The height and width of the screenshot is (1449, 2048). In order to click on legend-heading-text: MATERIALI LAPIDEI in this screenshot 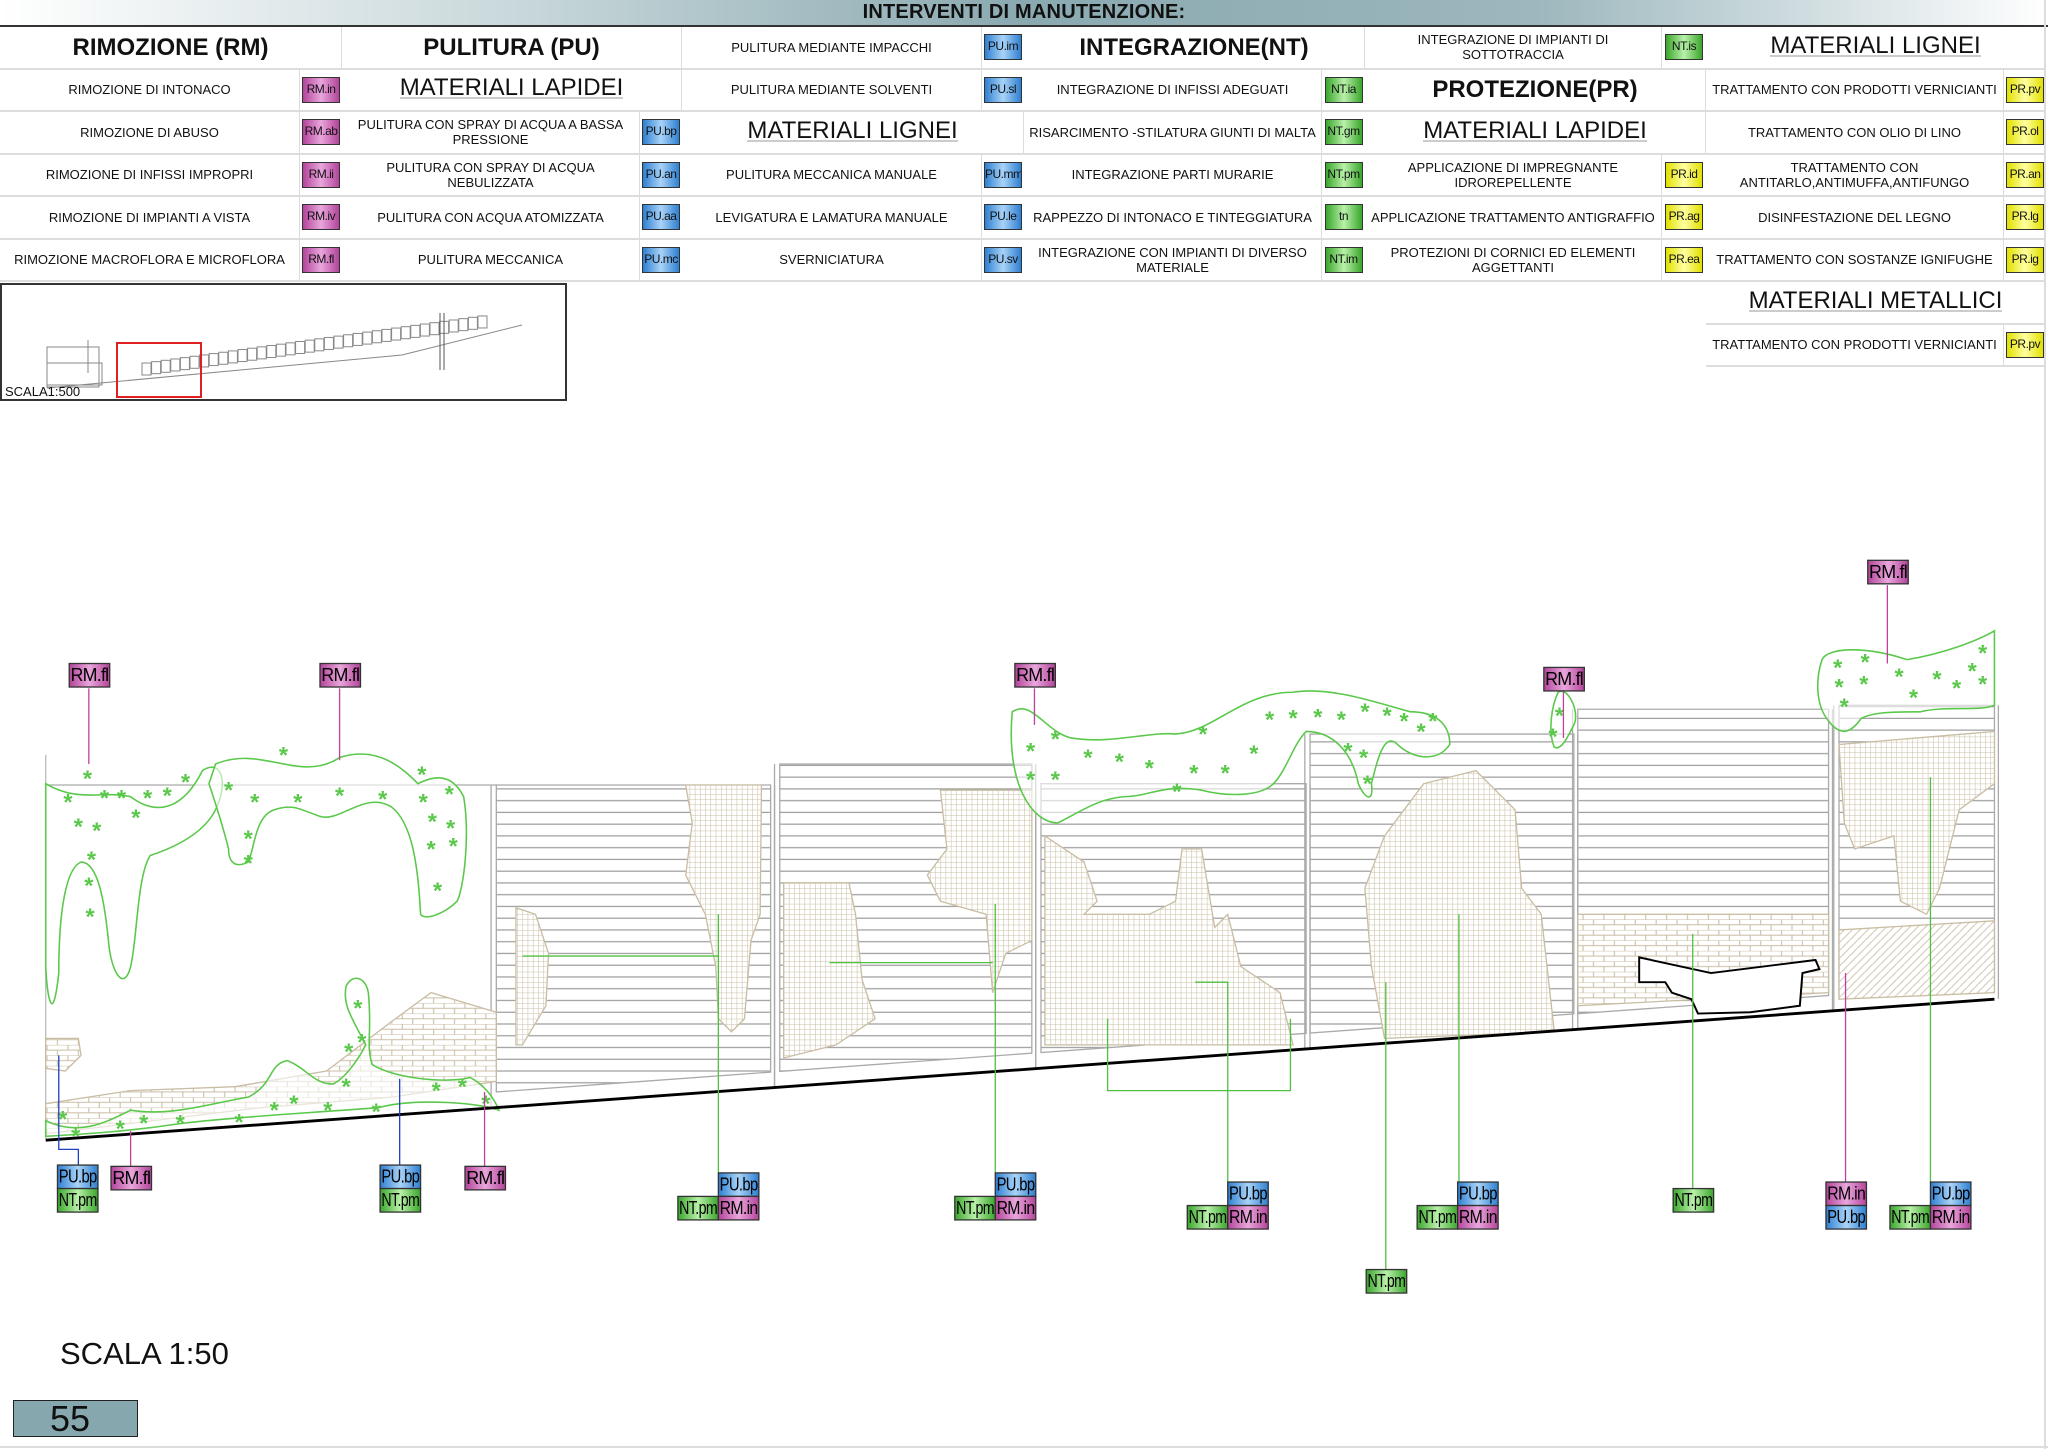, I will do `click(511, 88)`.